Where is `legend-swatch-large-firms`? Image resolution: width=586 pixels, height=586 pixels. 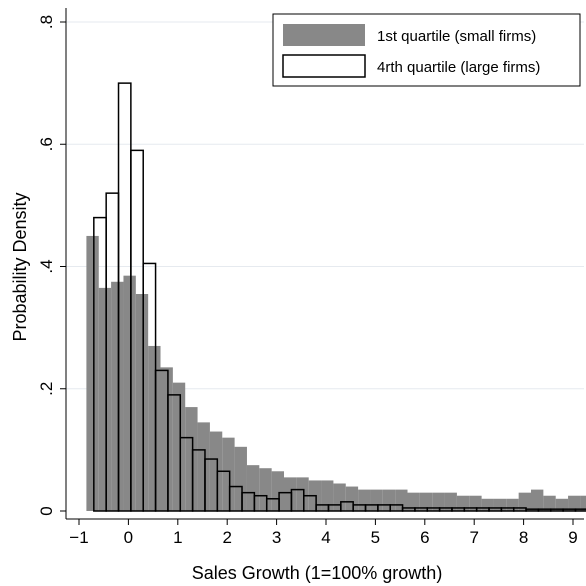 legend-swatch-large-firms is located at coordinates (324, 66).